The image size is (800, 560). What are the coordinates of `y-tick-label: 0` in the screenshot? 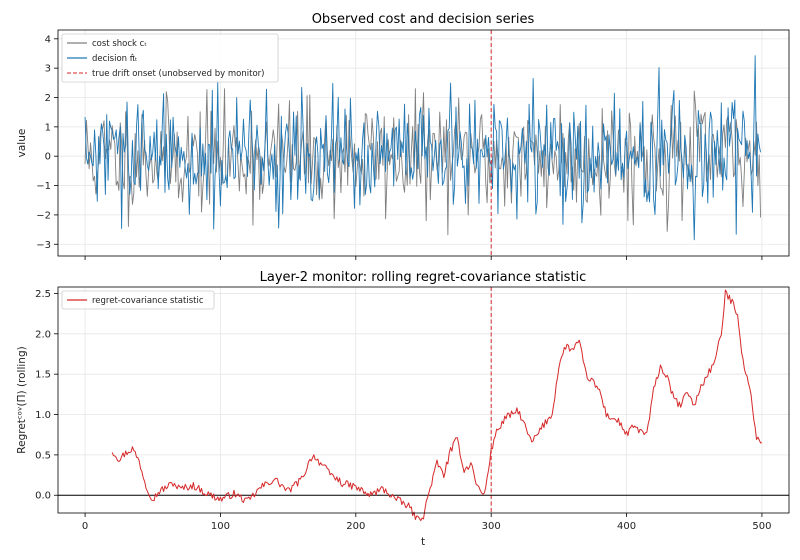 It's located at (48, 157).